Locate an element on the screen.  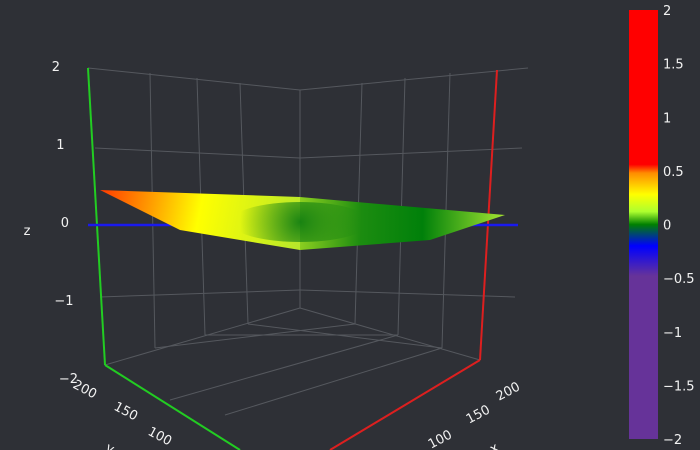
x-tick-label: 200 is located at coordinates (508, 391).